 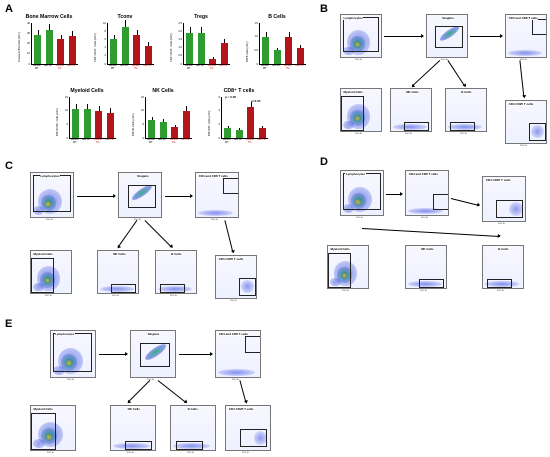 What do you see at coordinates (236, 277) in the screenshot?
I see `flow-plot: CD4 CD25 T cells` at bounding box center [236, 277].